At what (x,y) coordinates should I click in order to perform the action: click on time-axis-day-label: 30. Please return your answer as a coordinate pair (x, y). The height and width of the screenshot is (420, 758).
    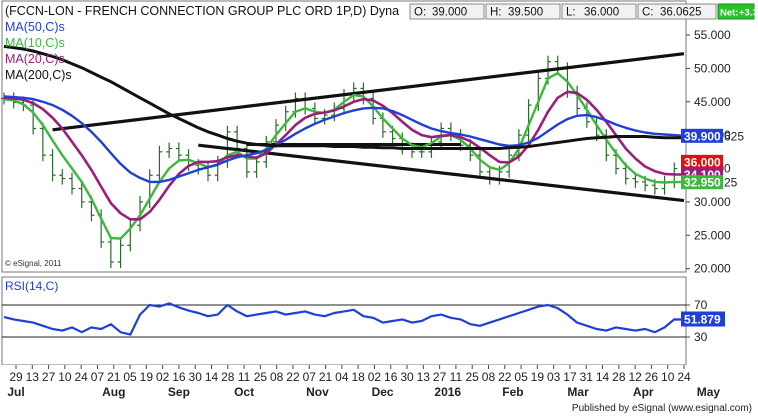
    Looking at the image, I should click on (407, 377).